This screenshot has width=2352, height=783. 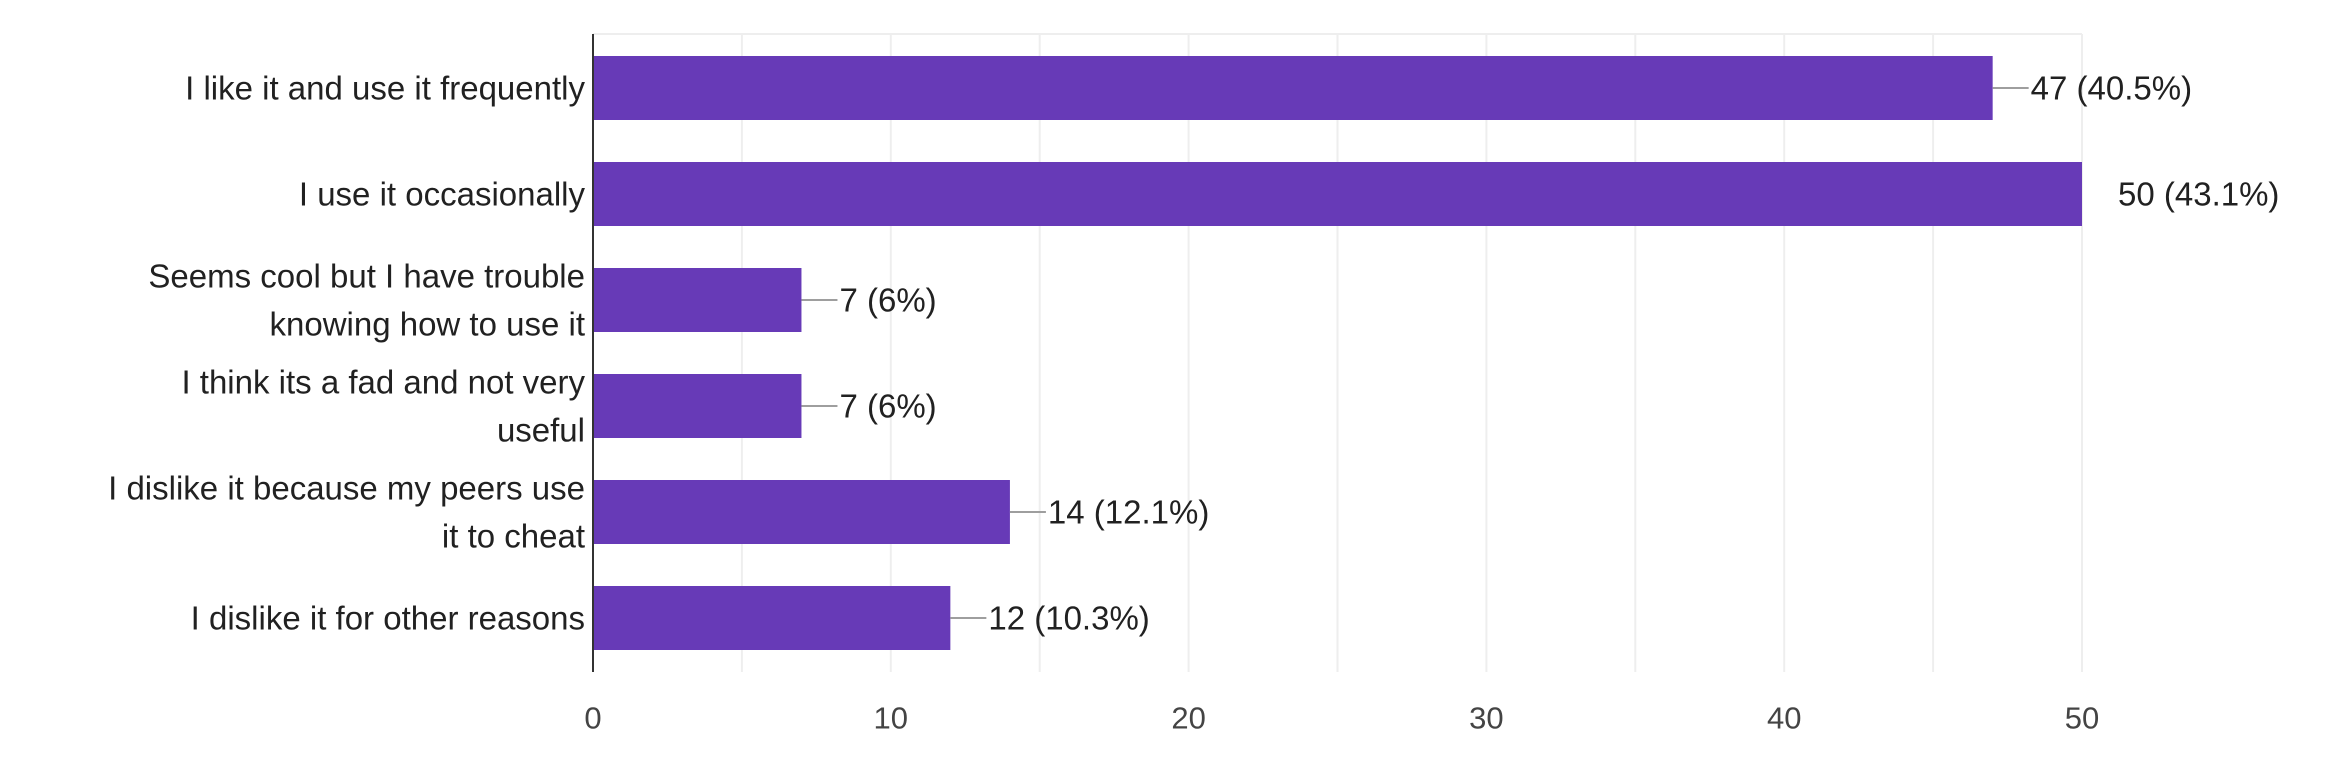 I want to click on data-label: 12 (10.3%), so click(x=1068, y=618).